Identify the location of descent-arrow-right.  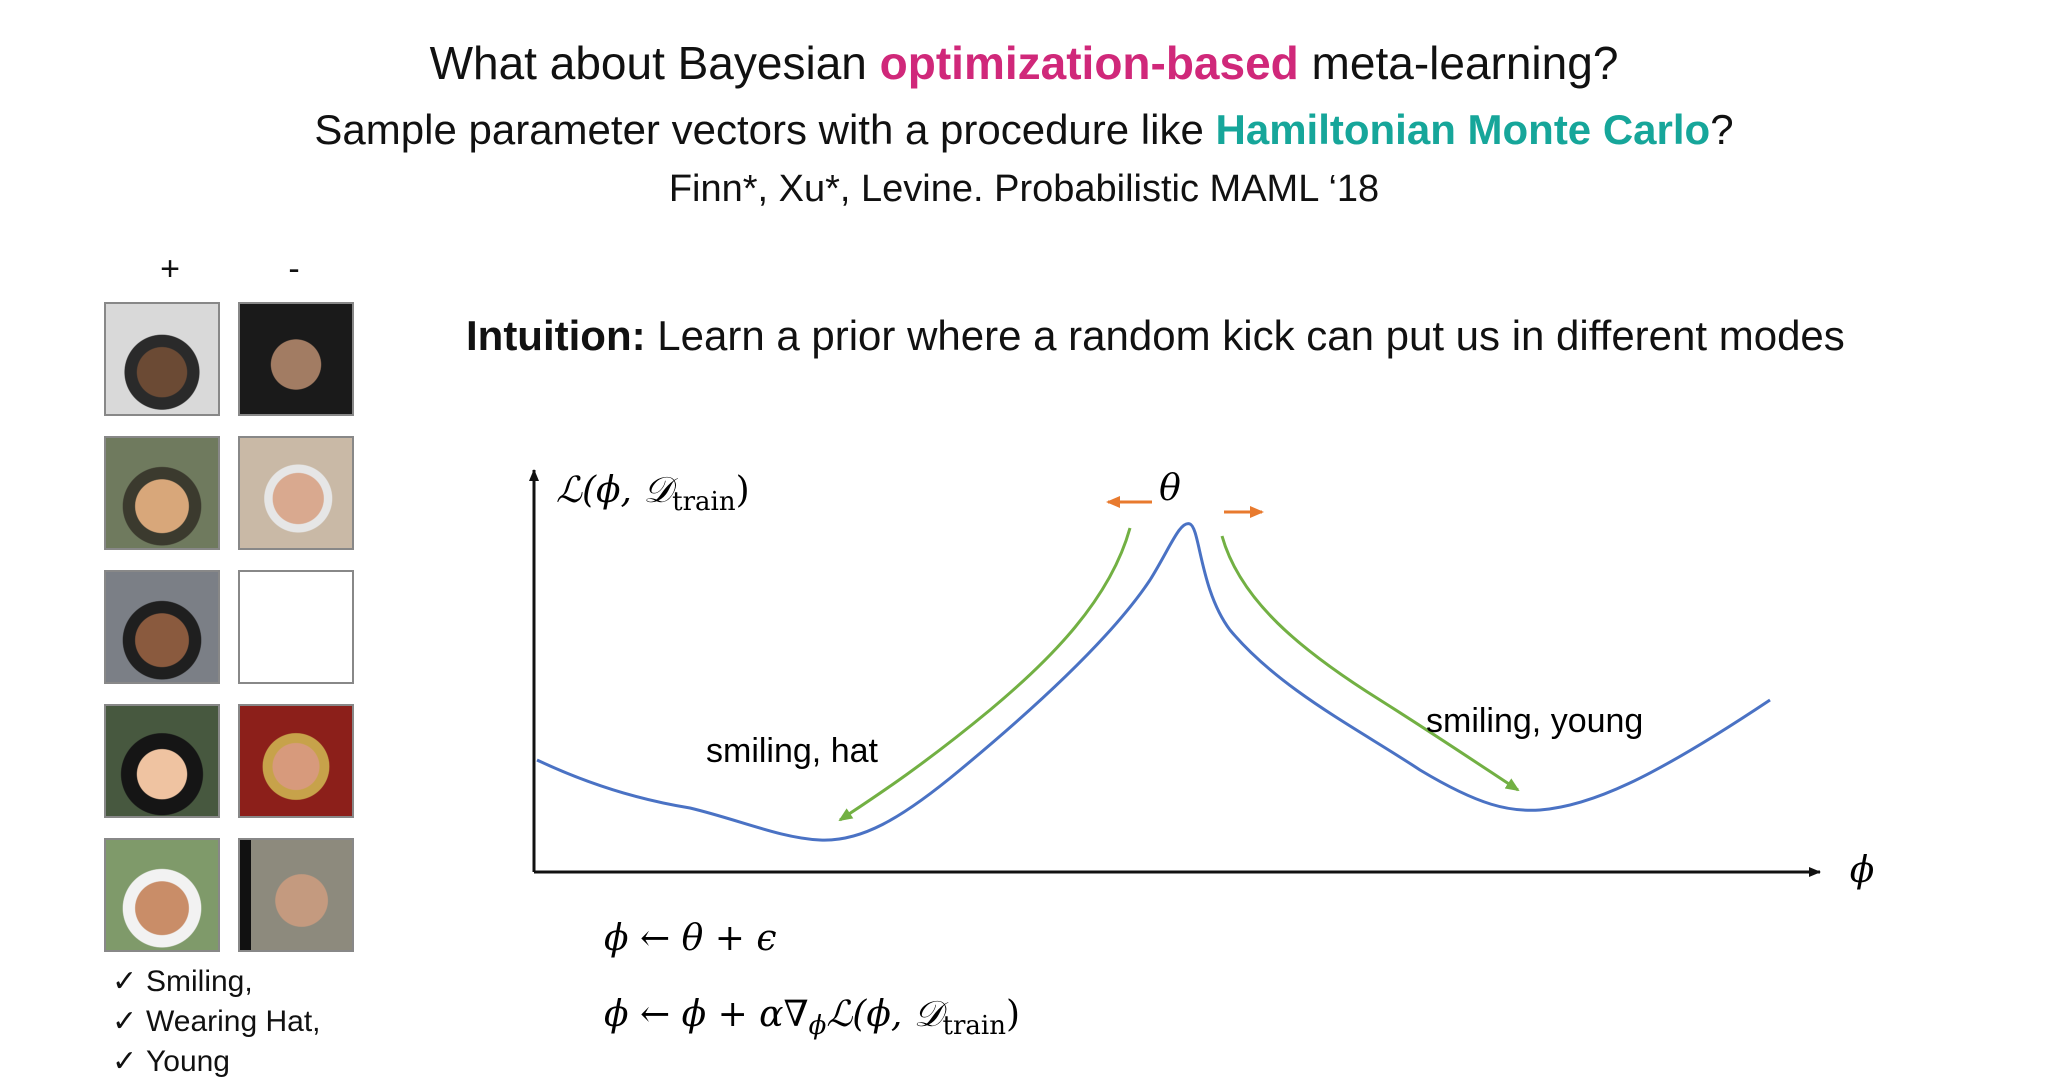
(1370, 663).